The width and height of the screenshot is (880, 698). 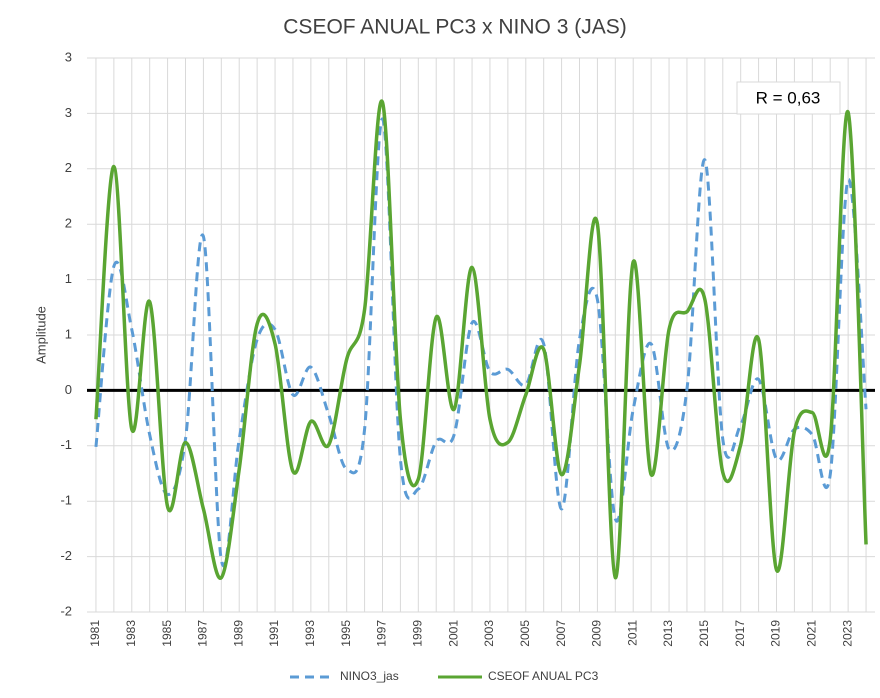 I want to click on annotation: R = 0,63, so click(x=788, y=97).